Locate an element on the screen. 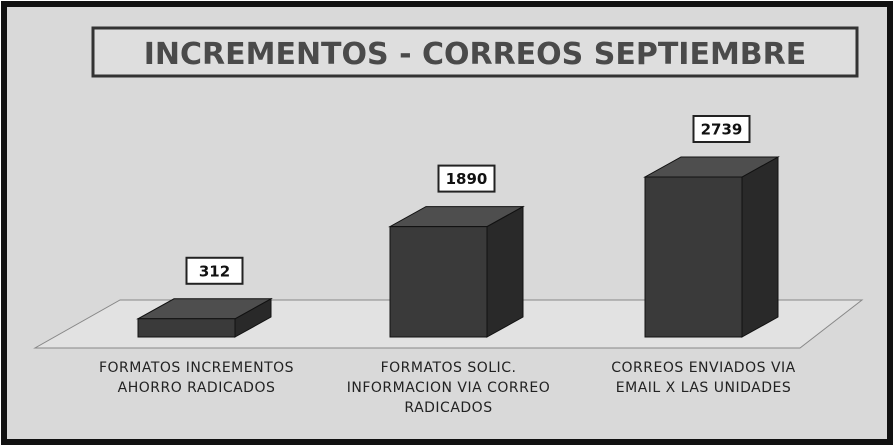 The height and width of the screenshot is (446, 894). x-tick-label: FORMATOS INCREMENTOS AHORRO RADICADOS is located at coordinates (196, 378).